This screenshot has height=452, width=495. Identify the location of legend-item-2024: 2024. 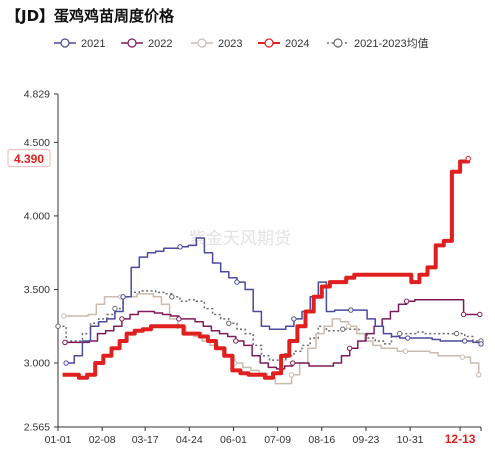
(283, 44).